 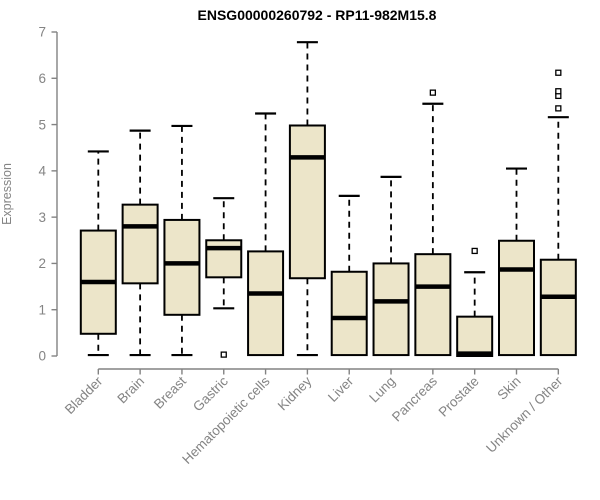 I want to click on box-liver, so click(x=349, y=275).